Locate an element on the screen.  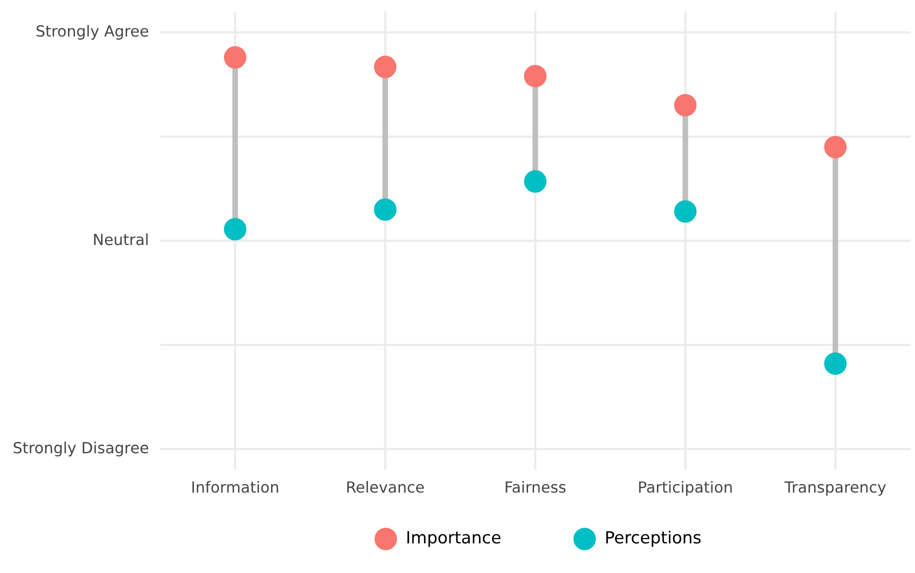
ref-line-label: Strongly Agree is located at coordinates (92, 32).